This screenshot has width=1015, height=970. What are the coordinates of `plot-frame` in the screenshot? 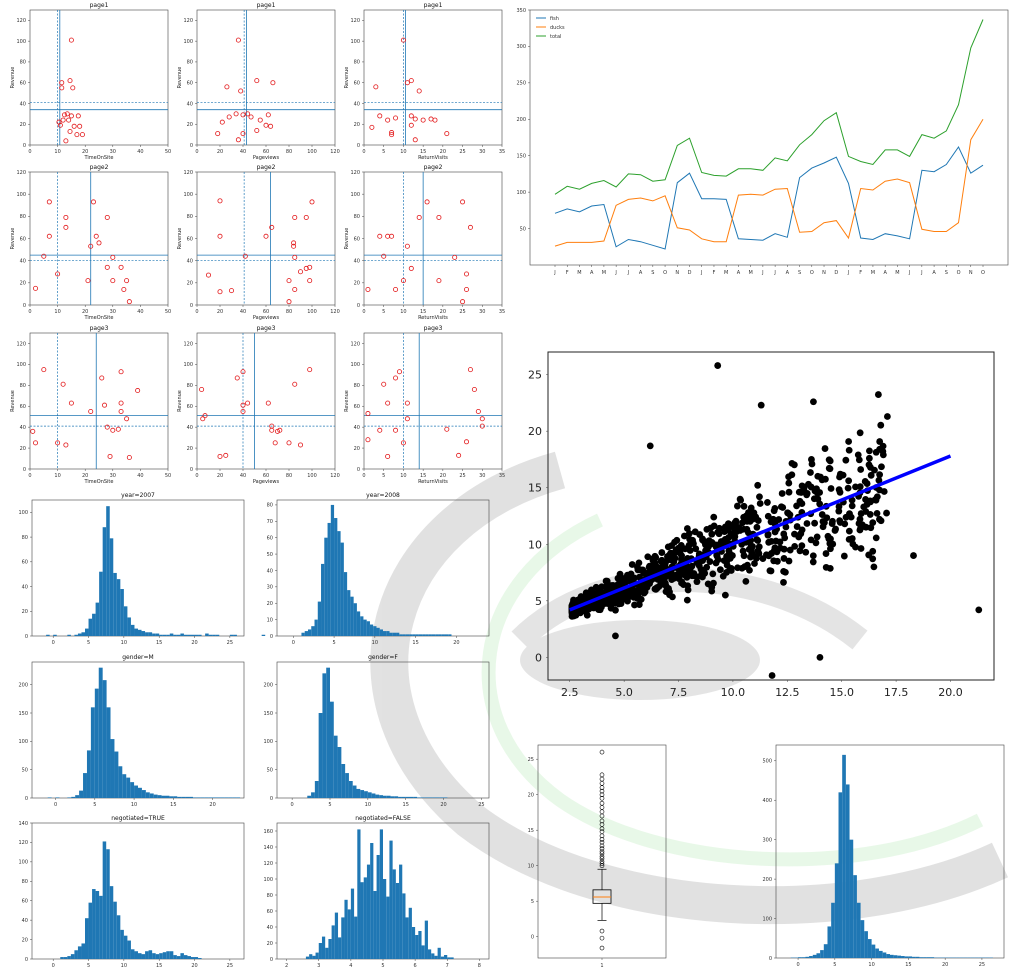 It's located at (138, 730).